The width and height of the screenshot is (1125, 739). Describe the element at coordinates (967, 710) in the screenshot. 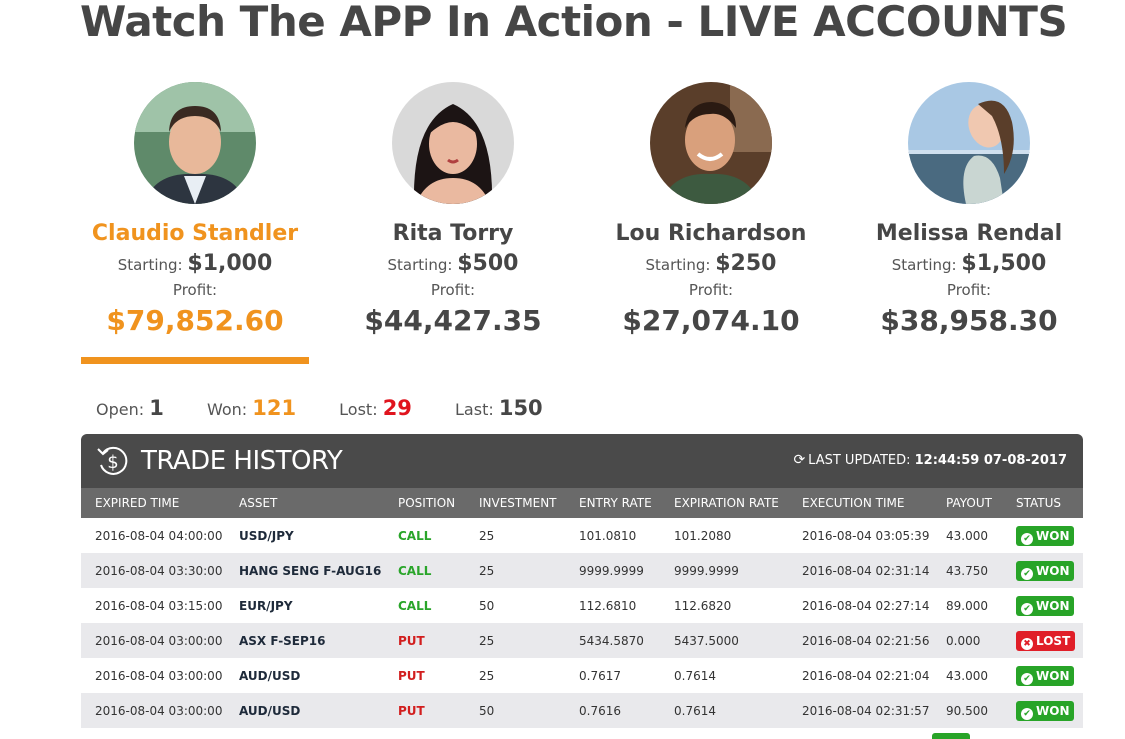

I see `payout: 90.500` at that location.